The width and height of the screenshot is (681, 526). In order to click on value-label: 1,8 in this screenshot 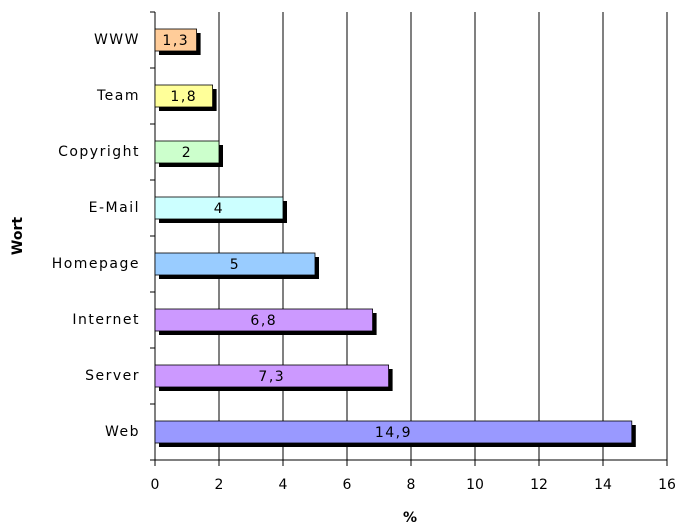, I will do `click(183, 97)`.